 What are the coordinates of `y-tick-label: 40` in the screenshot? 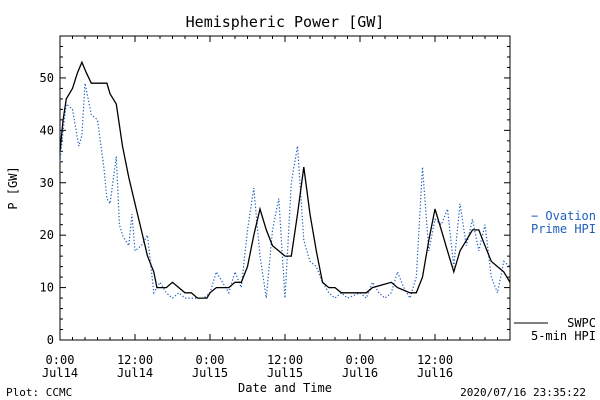 It's located at (47, 130).